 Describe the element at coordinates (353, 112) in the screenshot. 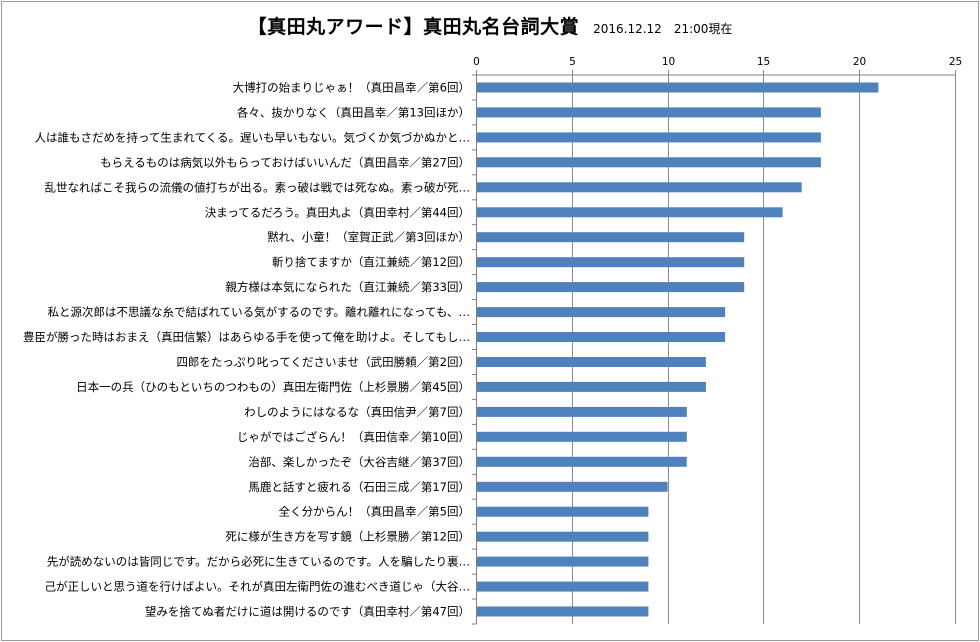

I see `category-label: 各々、抜かりなく（真田昌幸／第13回ほか）` at that location.